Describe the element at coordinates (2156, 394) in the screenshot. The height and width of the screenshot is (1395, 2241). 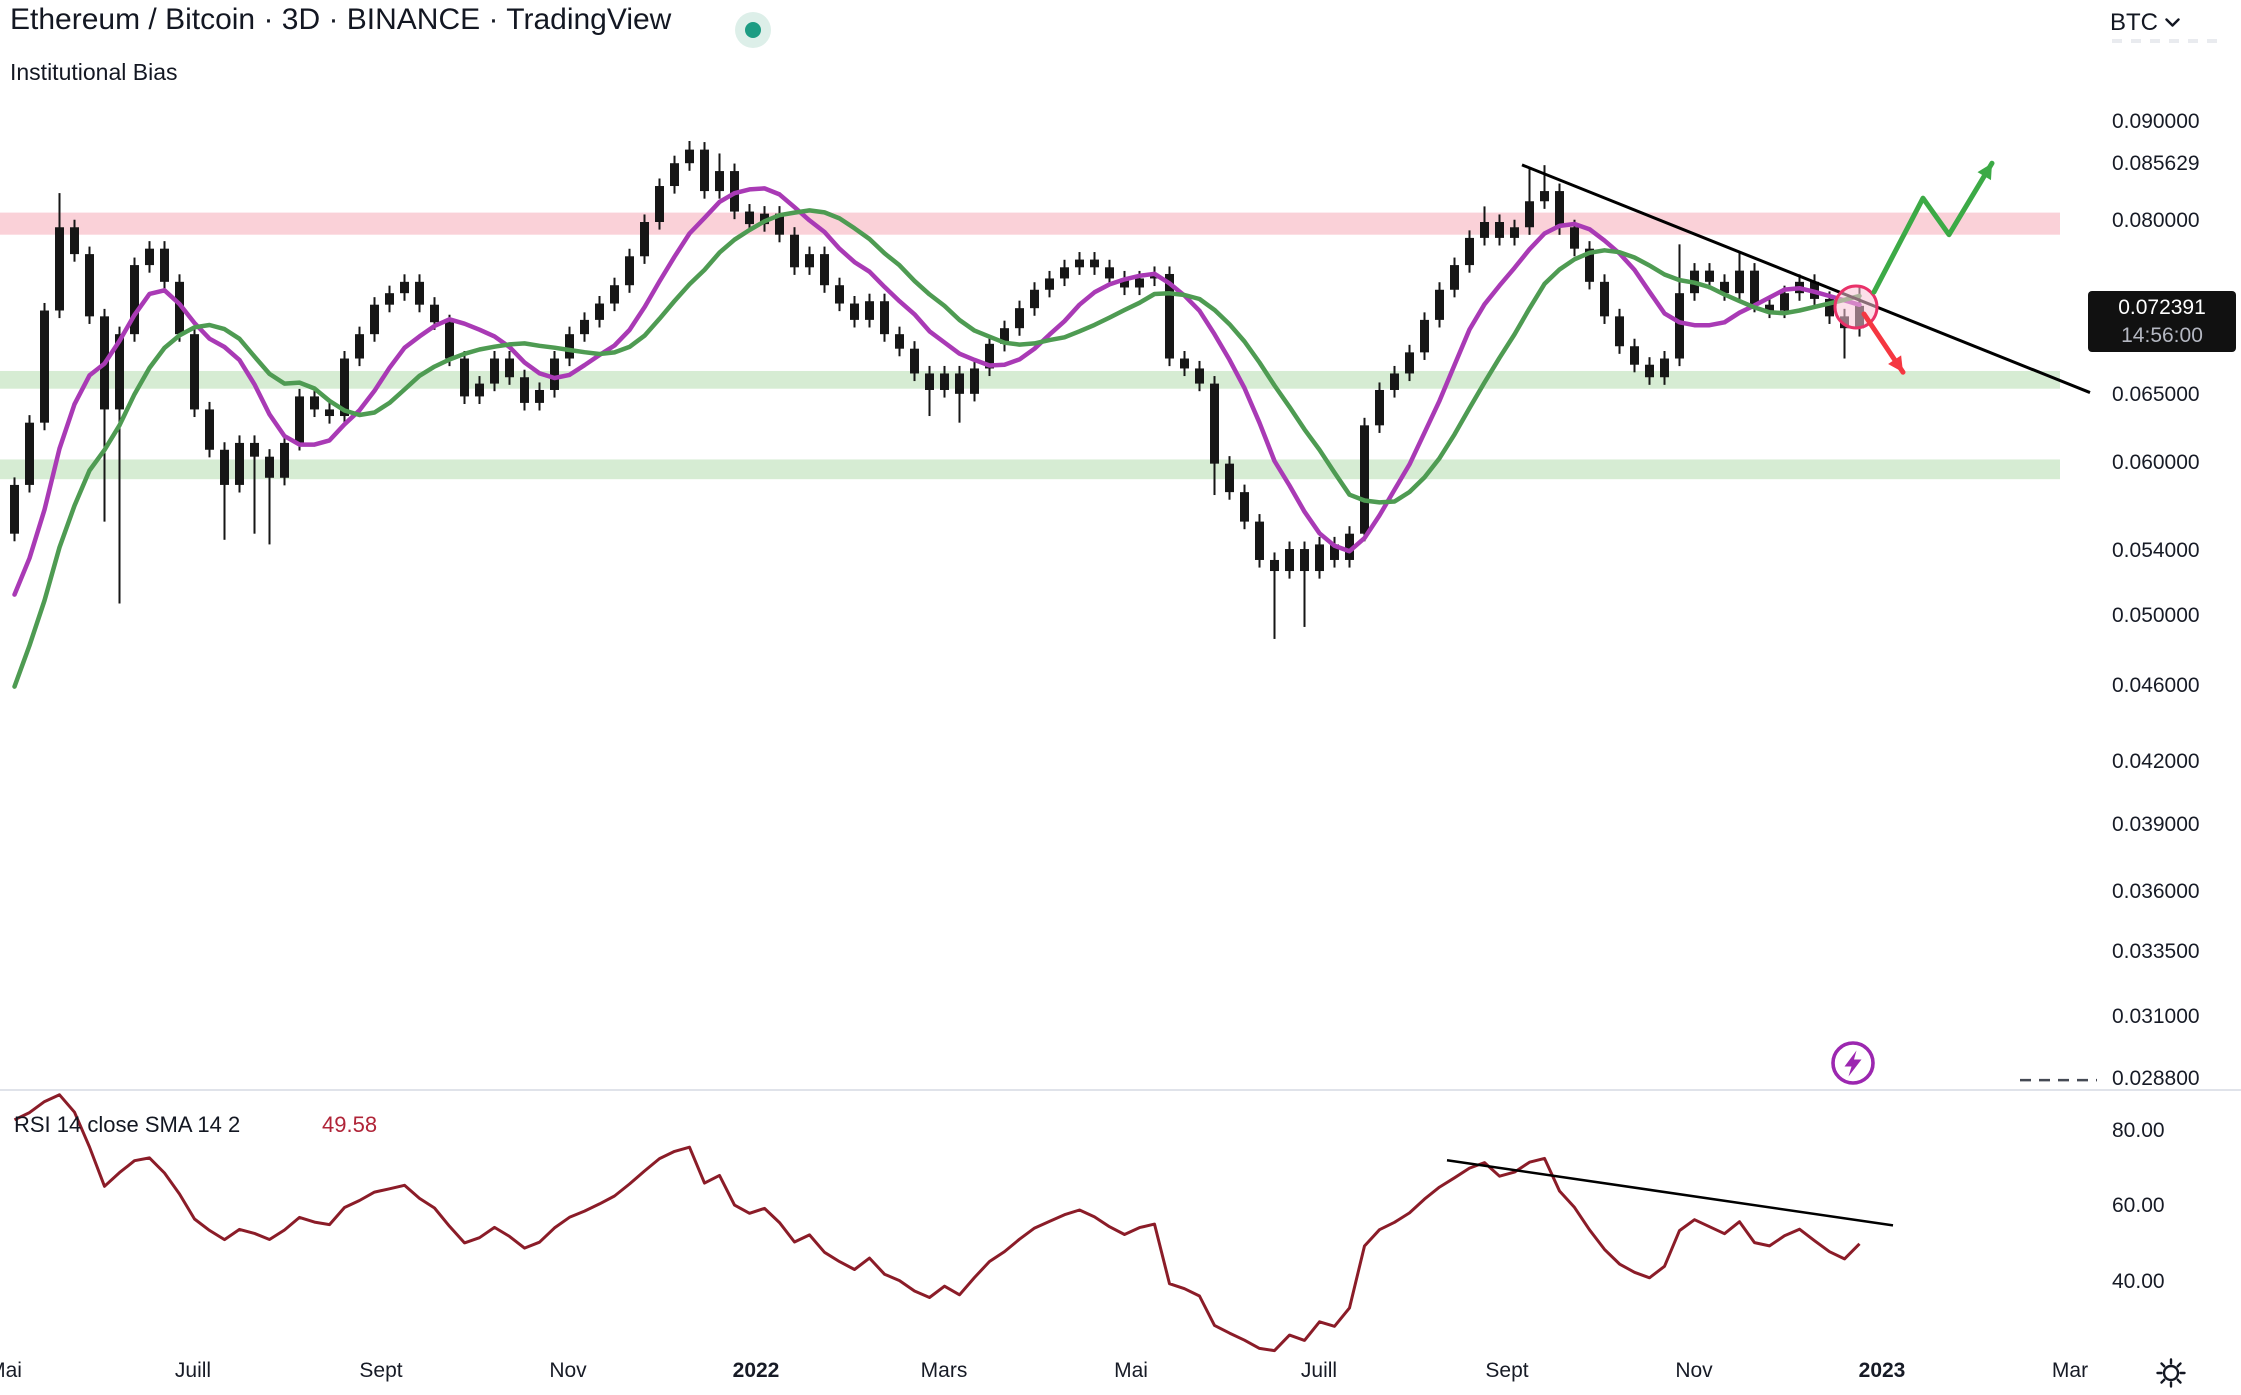
I see `price-axis-label: 0.065000` at that location.